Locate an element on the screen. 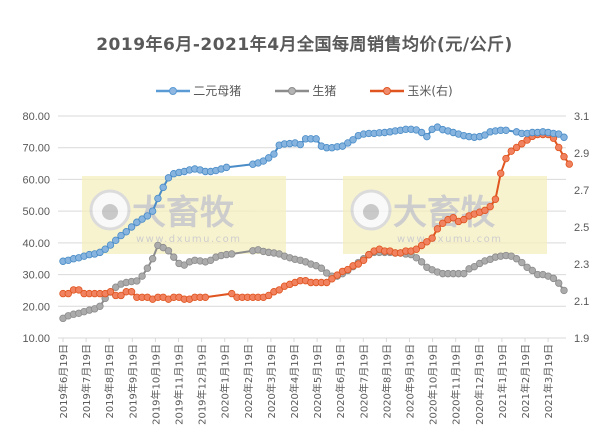 This screenshot has width=609, height=436. legend-label: 二元母猪 is located at coordinates (217, 91).